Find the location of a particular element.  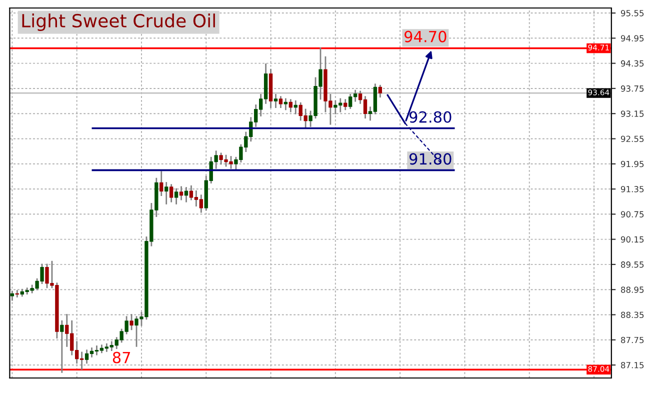

y-tick-label: 93.15 is located at coordinates (632, 113).